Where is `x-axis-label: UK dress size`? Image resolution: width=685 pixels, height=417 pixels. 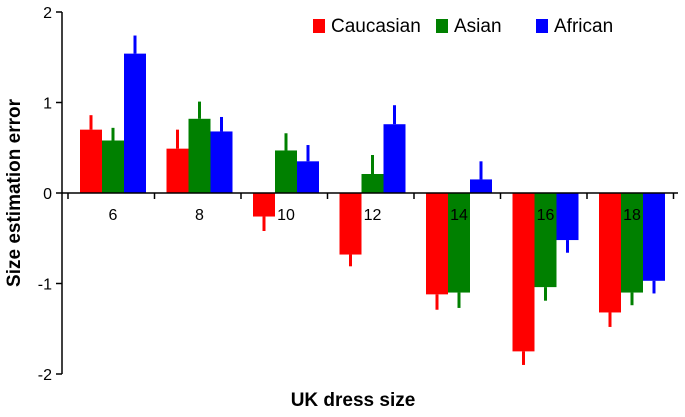
x-axis-label: UK dress size is located at coordinates (353, 400).